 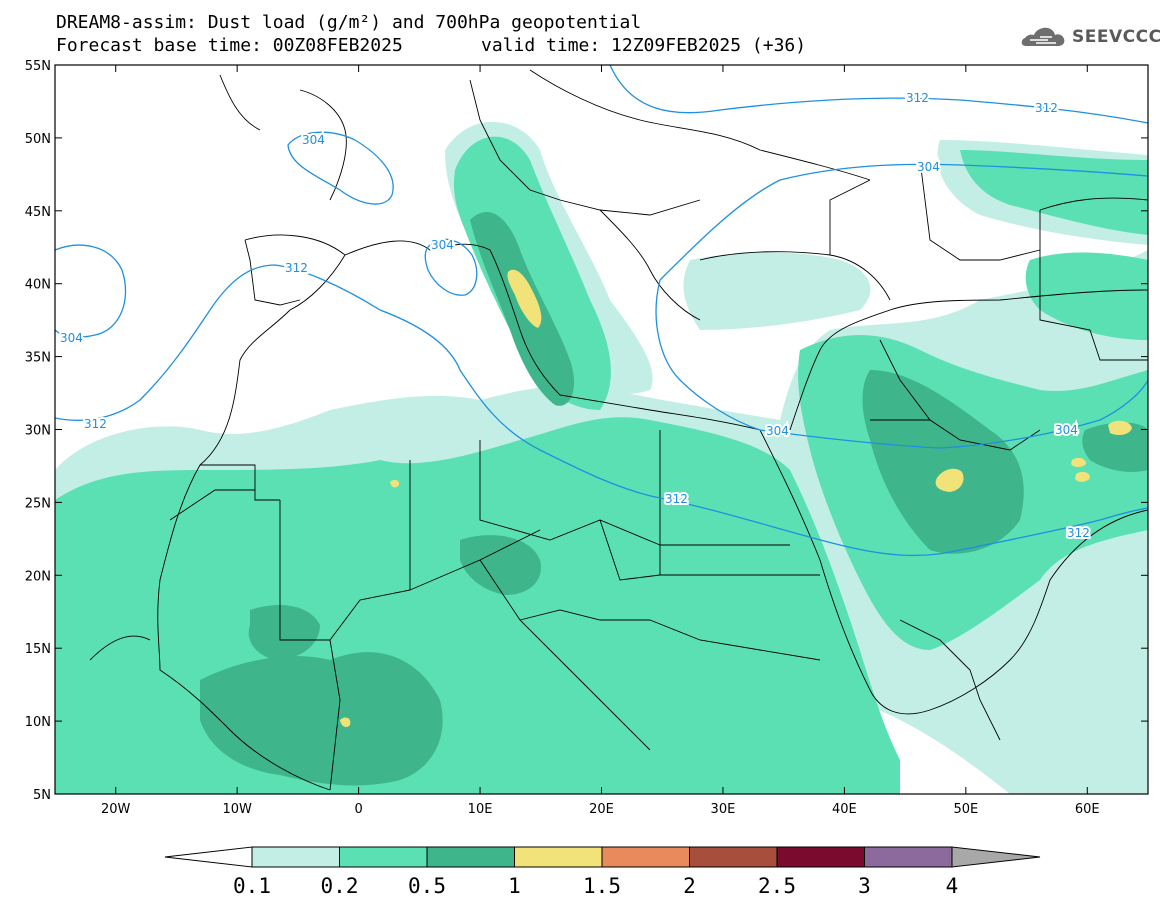 I want to click on lat-tick-label: 15N, so click(x=38, y=649).